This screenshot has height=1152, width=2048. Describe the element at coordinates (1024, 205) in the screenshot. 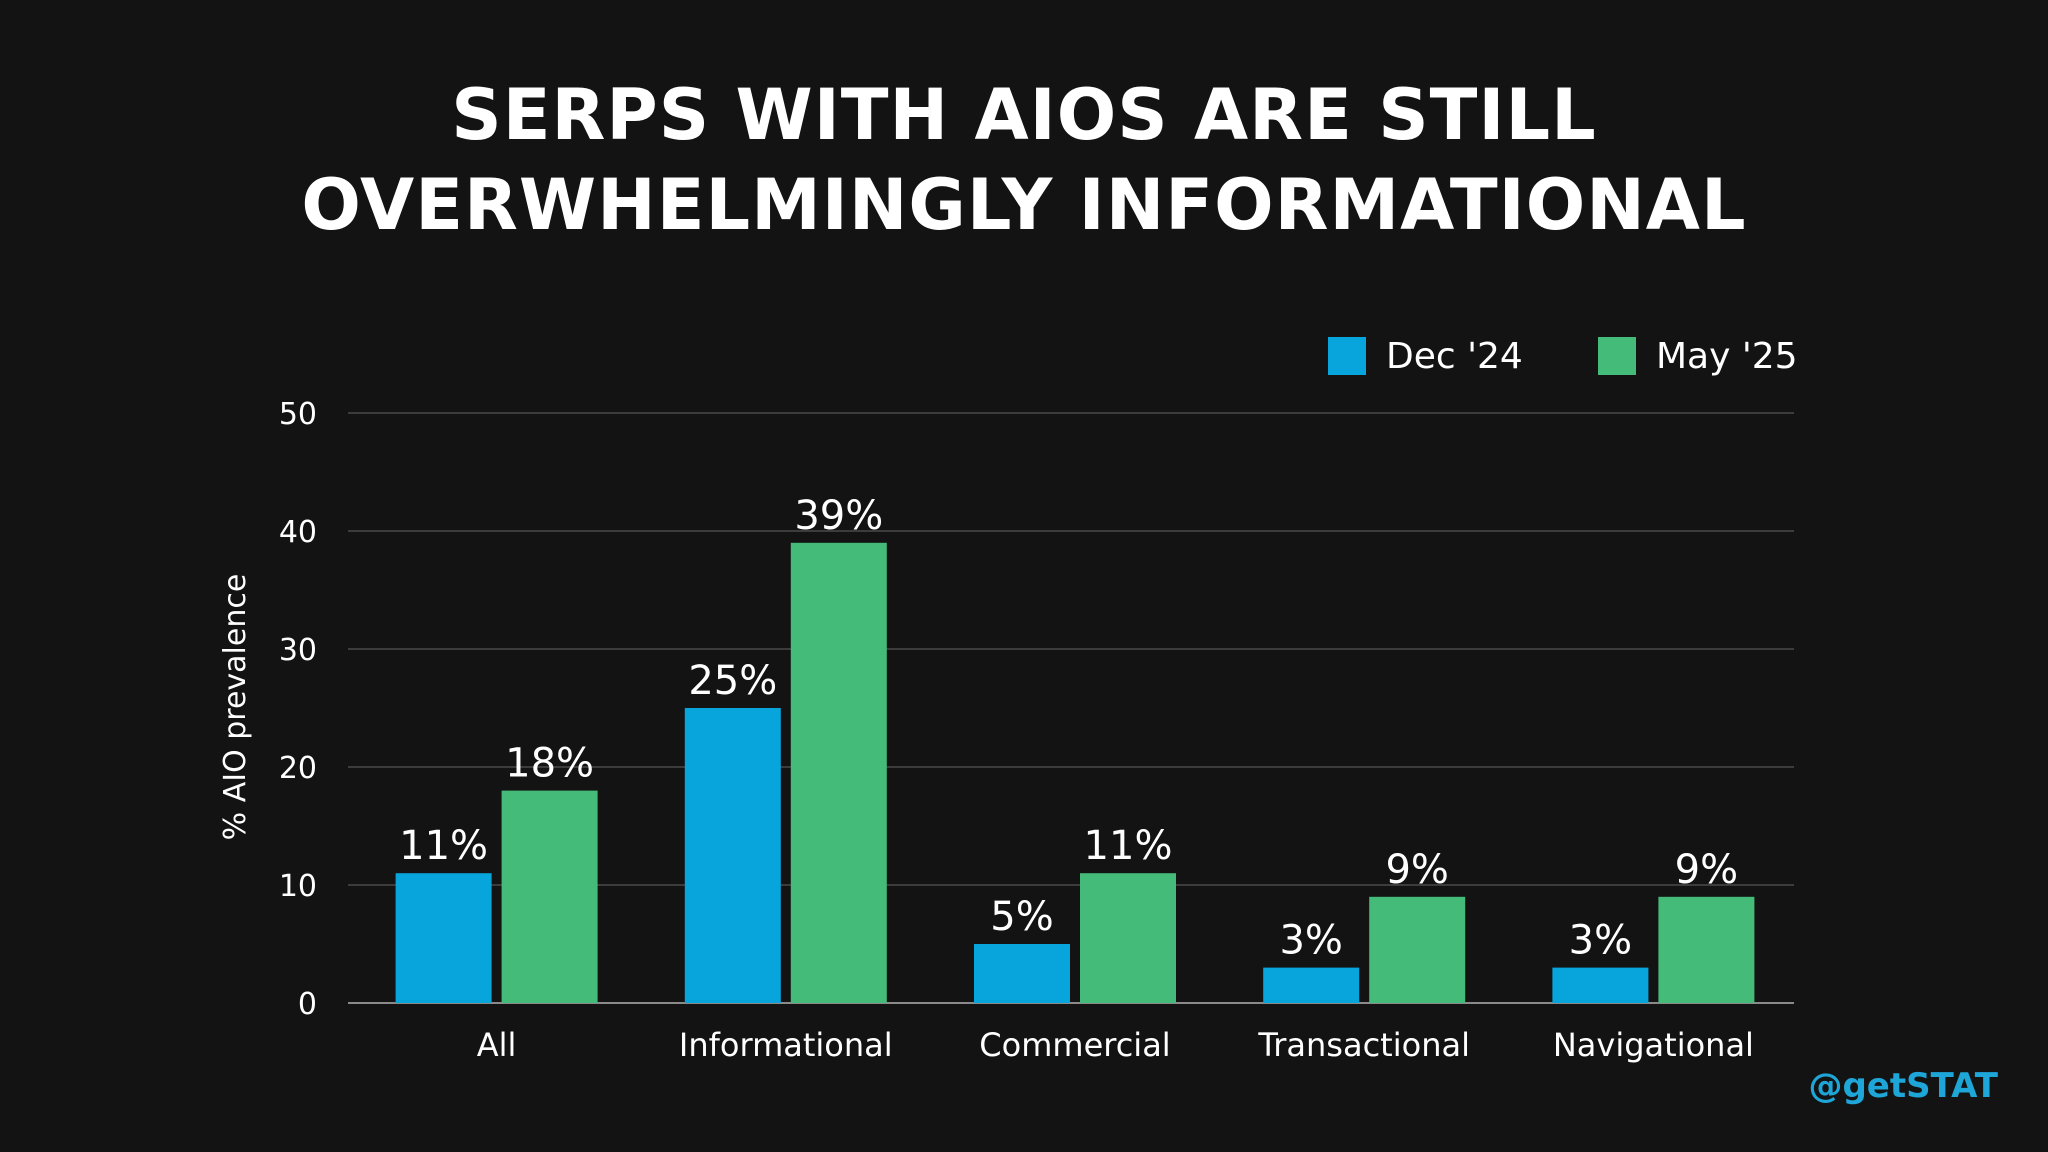

I see `chart-title-line-2: OVERWHELMINGLY INFORMATIONAL` at that location.